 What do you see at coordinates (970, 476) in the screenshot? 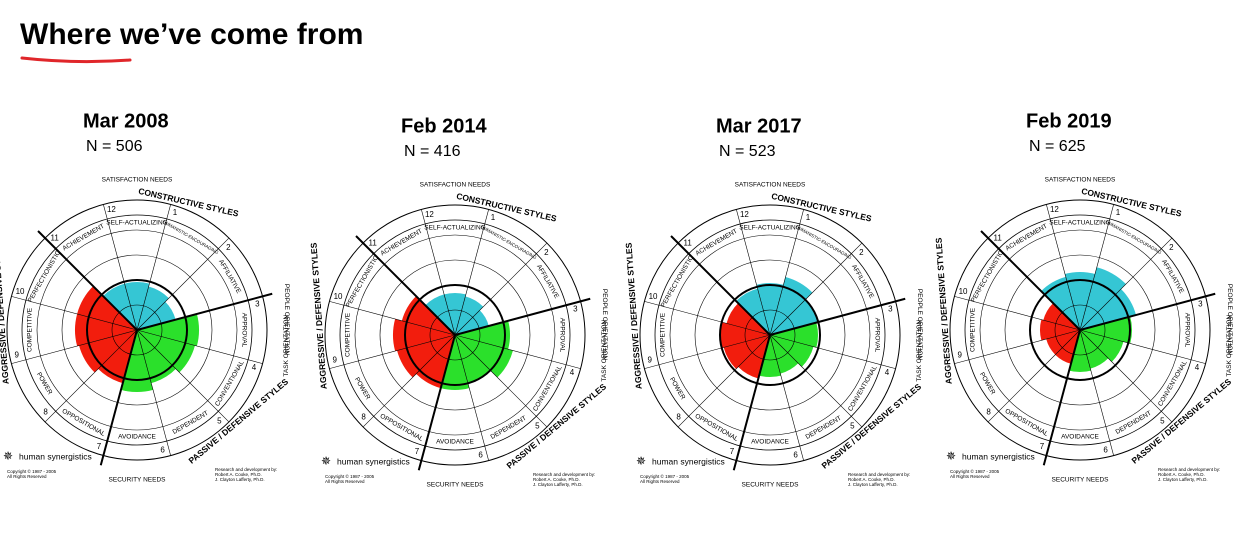
I see `copyright: All Rights Reserved` at bounding box center [970, 476].